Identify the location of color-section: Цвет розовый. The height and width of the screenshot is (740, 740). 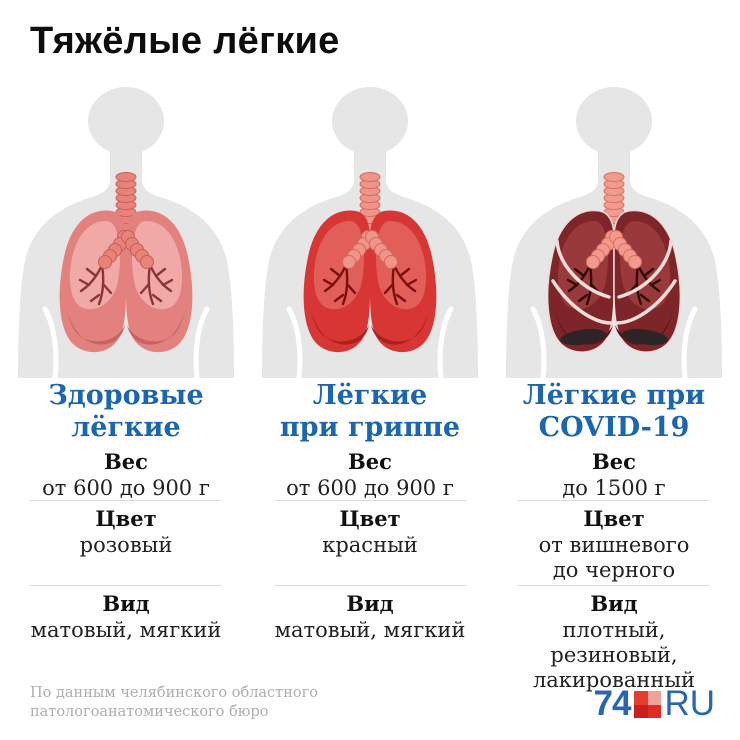
(126, 543).